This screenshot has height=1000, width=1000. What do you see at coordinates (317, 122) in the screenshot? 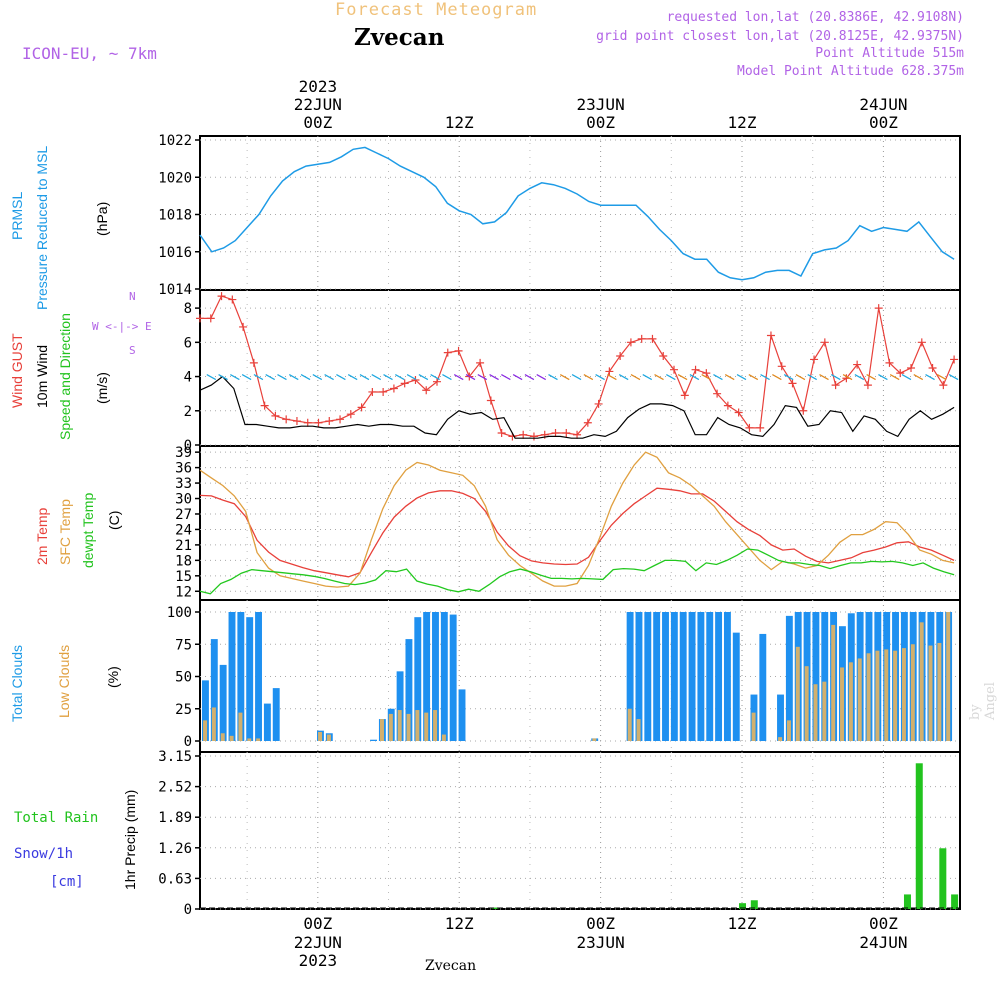
I see `top-time-label: 00Z` at bounding box center [317, 122].